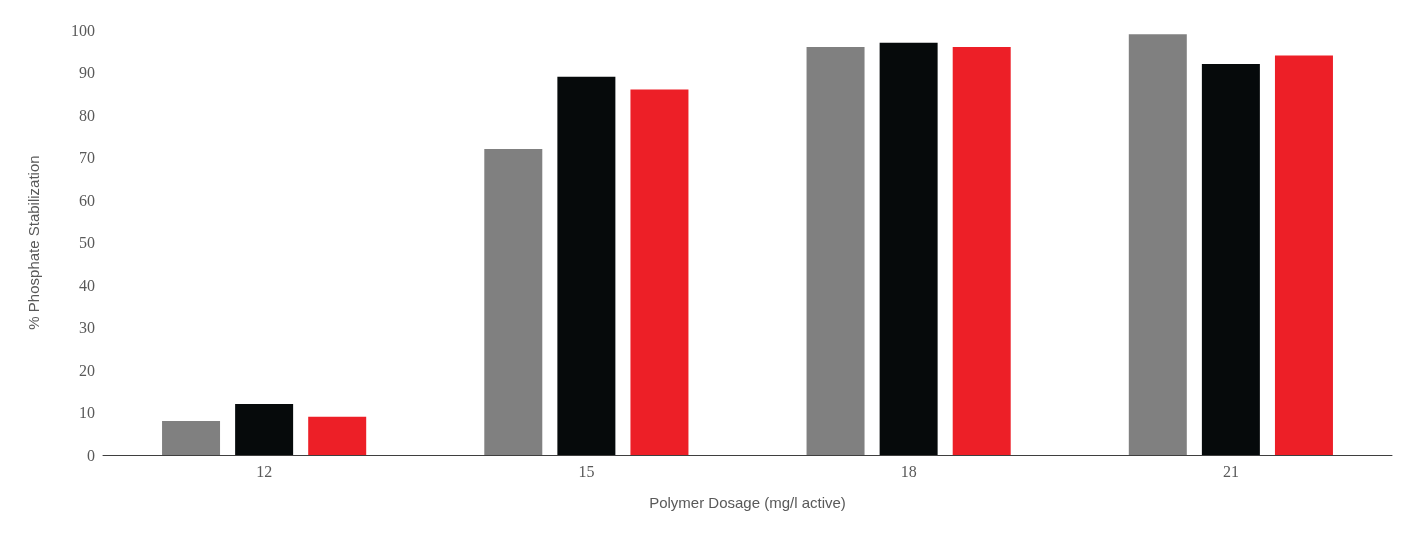  What do you see at coordinates (87, 285) in the screenshot?
I see `y-tick-label: 40` at bounding box center [87, 285].